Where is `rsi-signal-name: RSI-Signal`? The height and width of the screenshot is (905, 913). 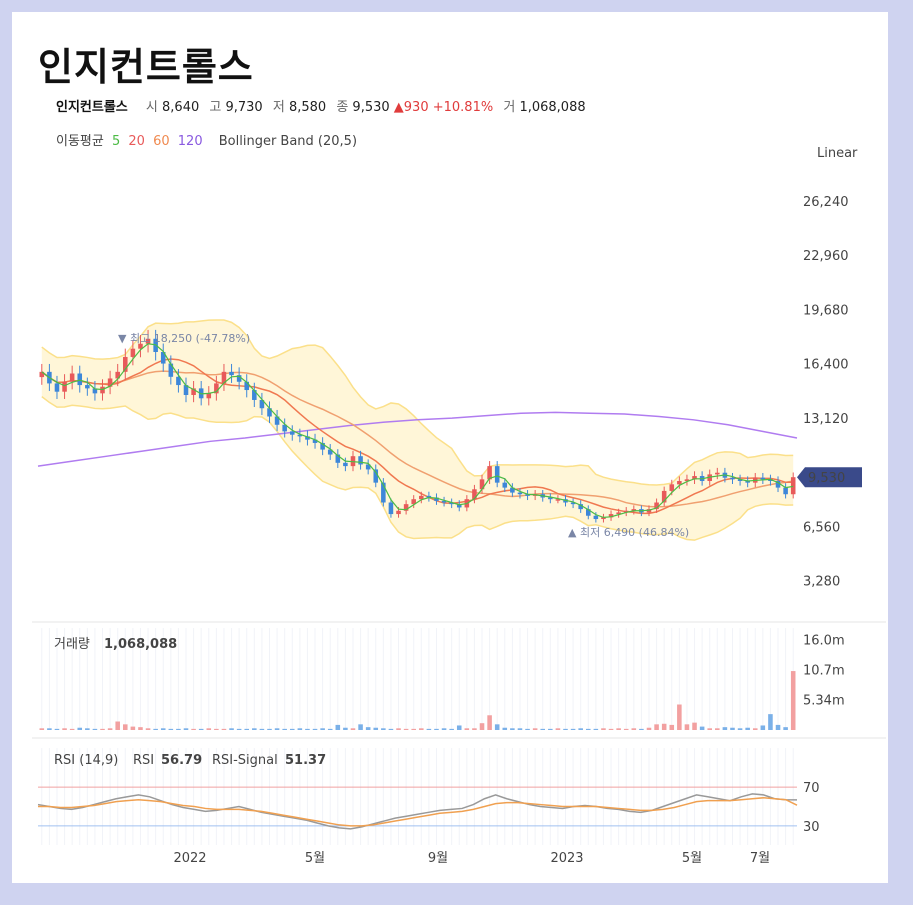
rsi-signal-name: RSI-Signal is located at coordinates (245, 760).